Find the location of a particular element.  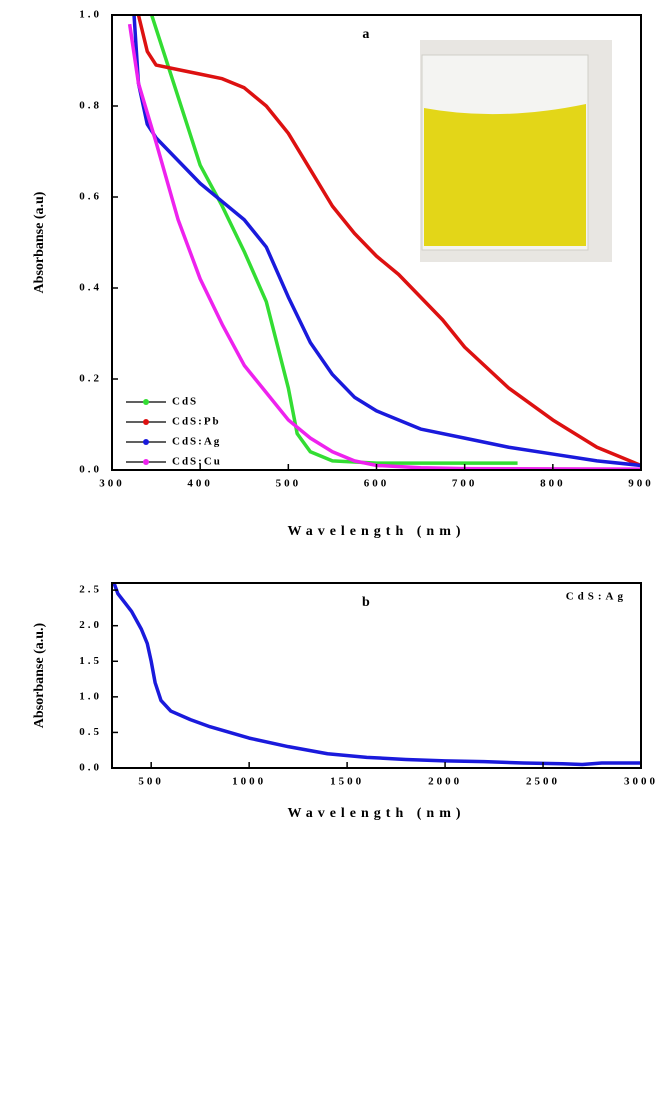

x-tick-label: 900 is located at coordinates (641, 484).